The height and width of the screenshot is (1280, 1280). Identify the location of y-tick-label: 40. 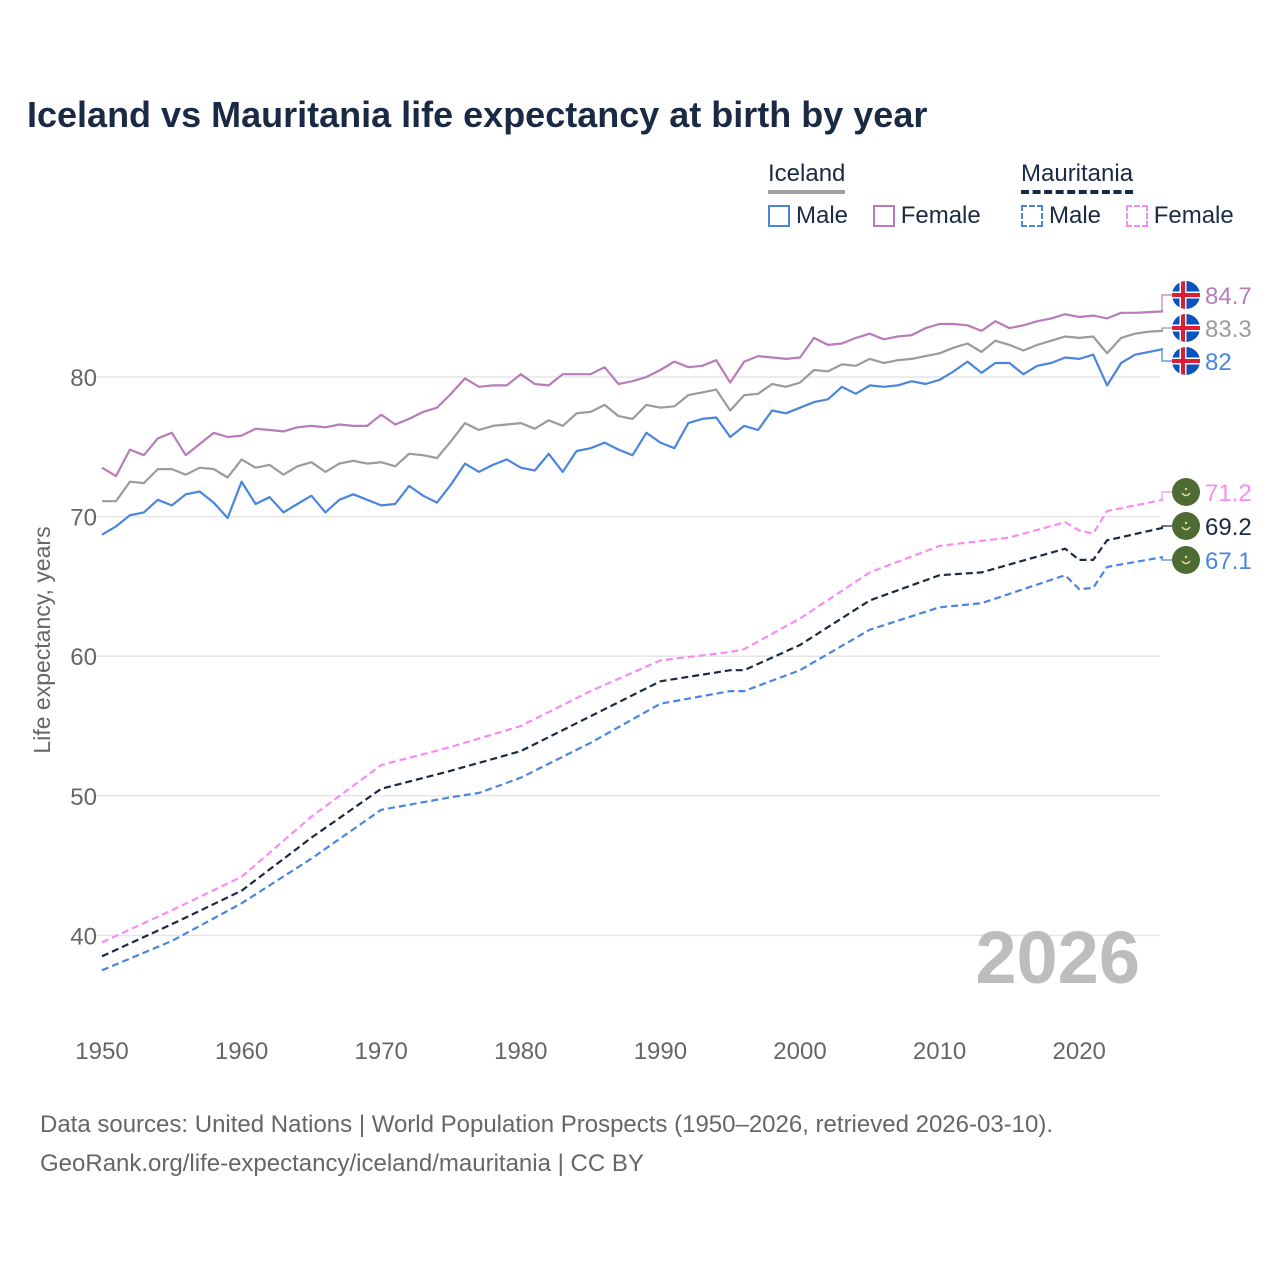
(83, 936).